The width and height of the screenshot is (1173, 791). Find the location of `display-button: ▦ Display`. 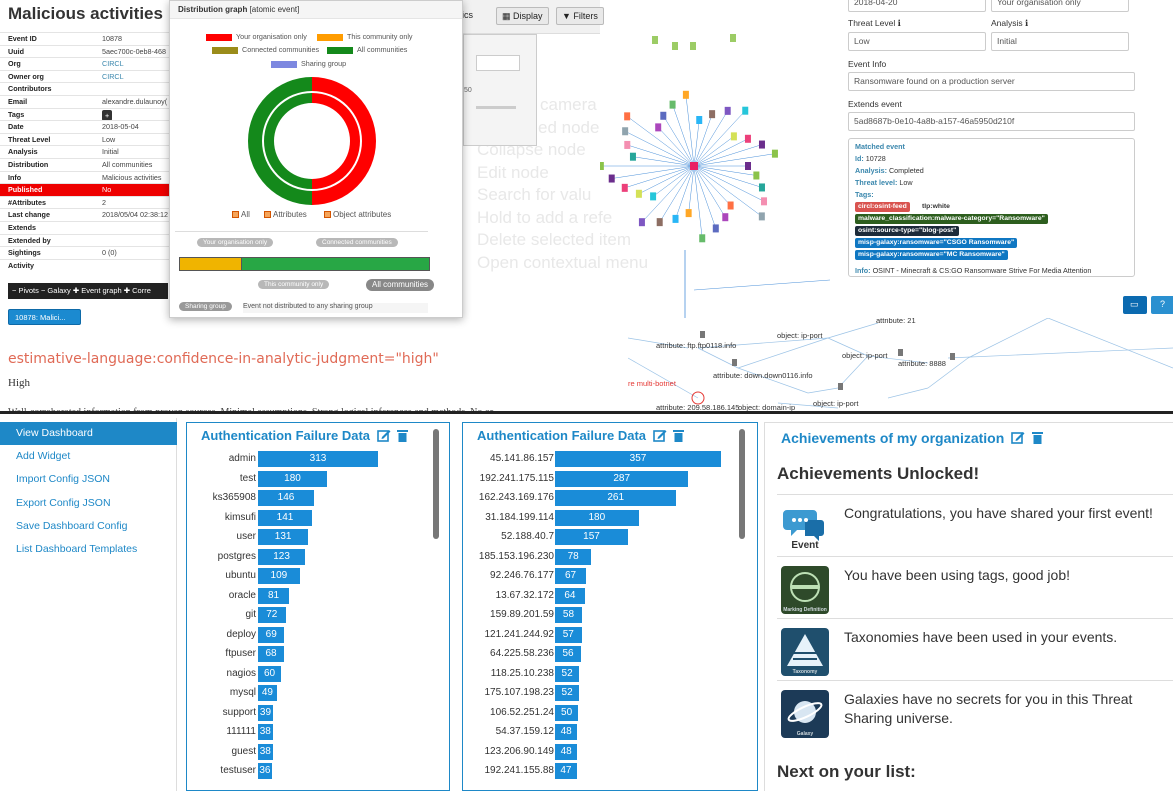

display-button: ▦ Display is located at coordinates (522, 16).